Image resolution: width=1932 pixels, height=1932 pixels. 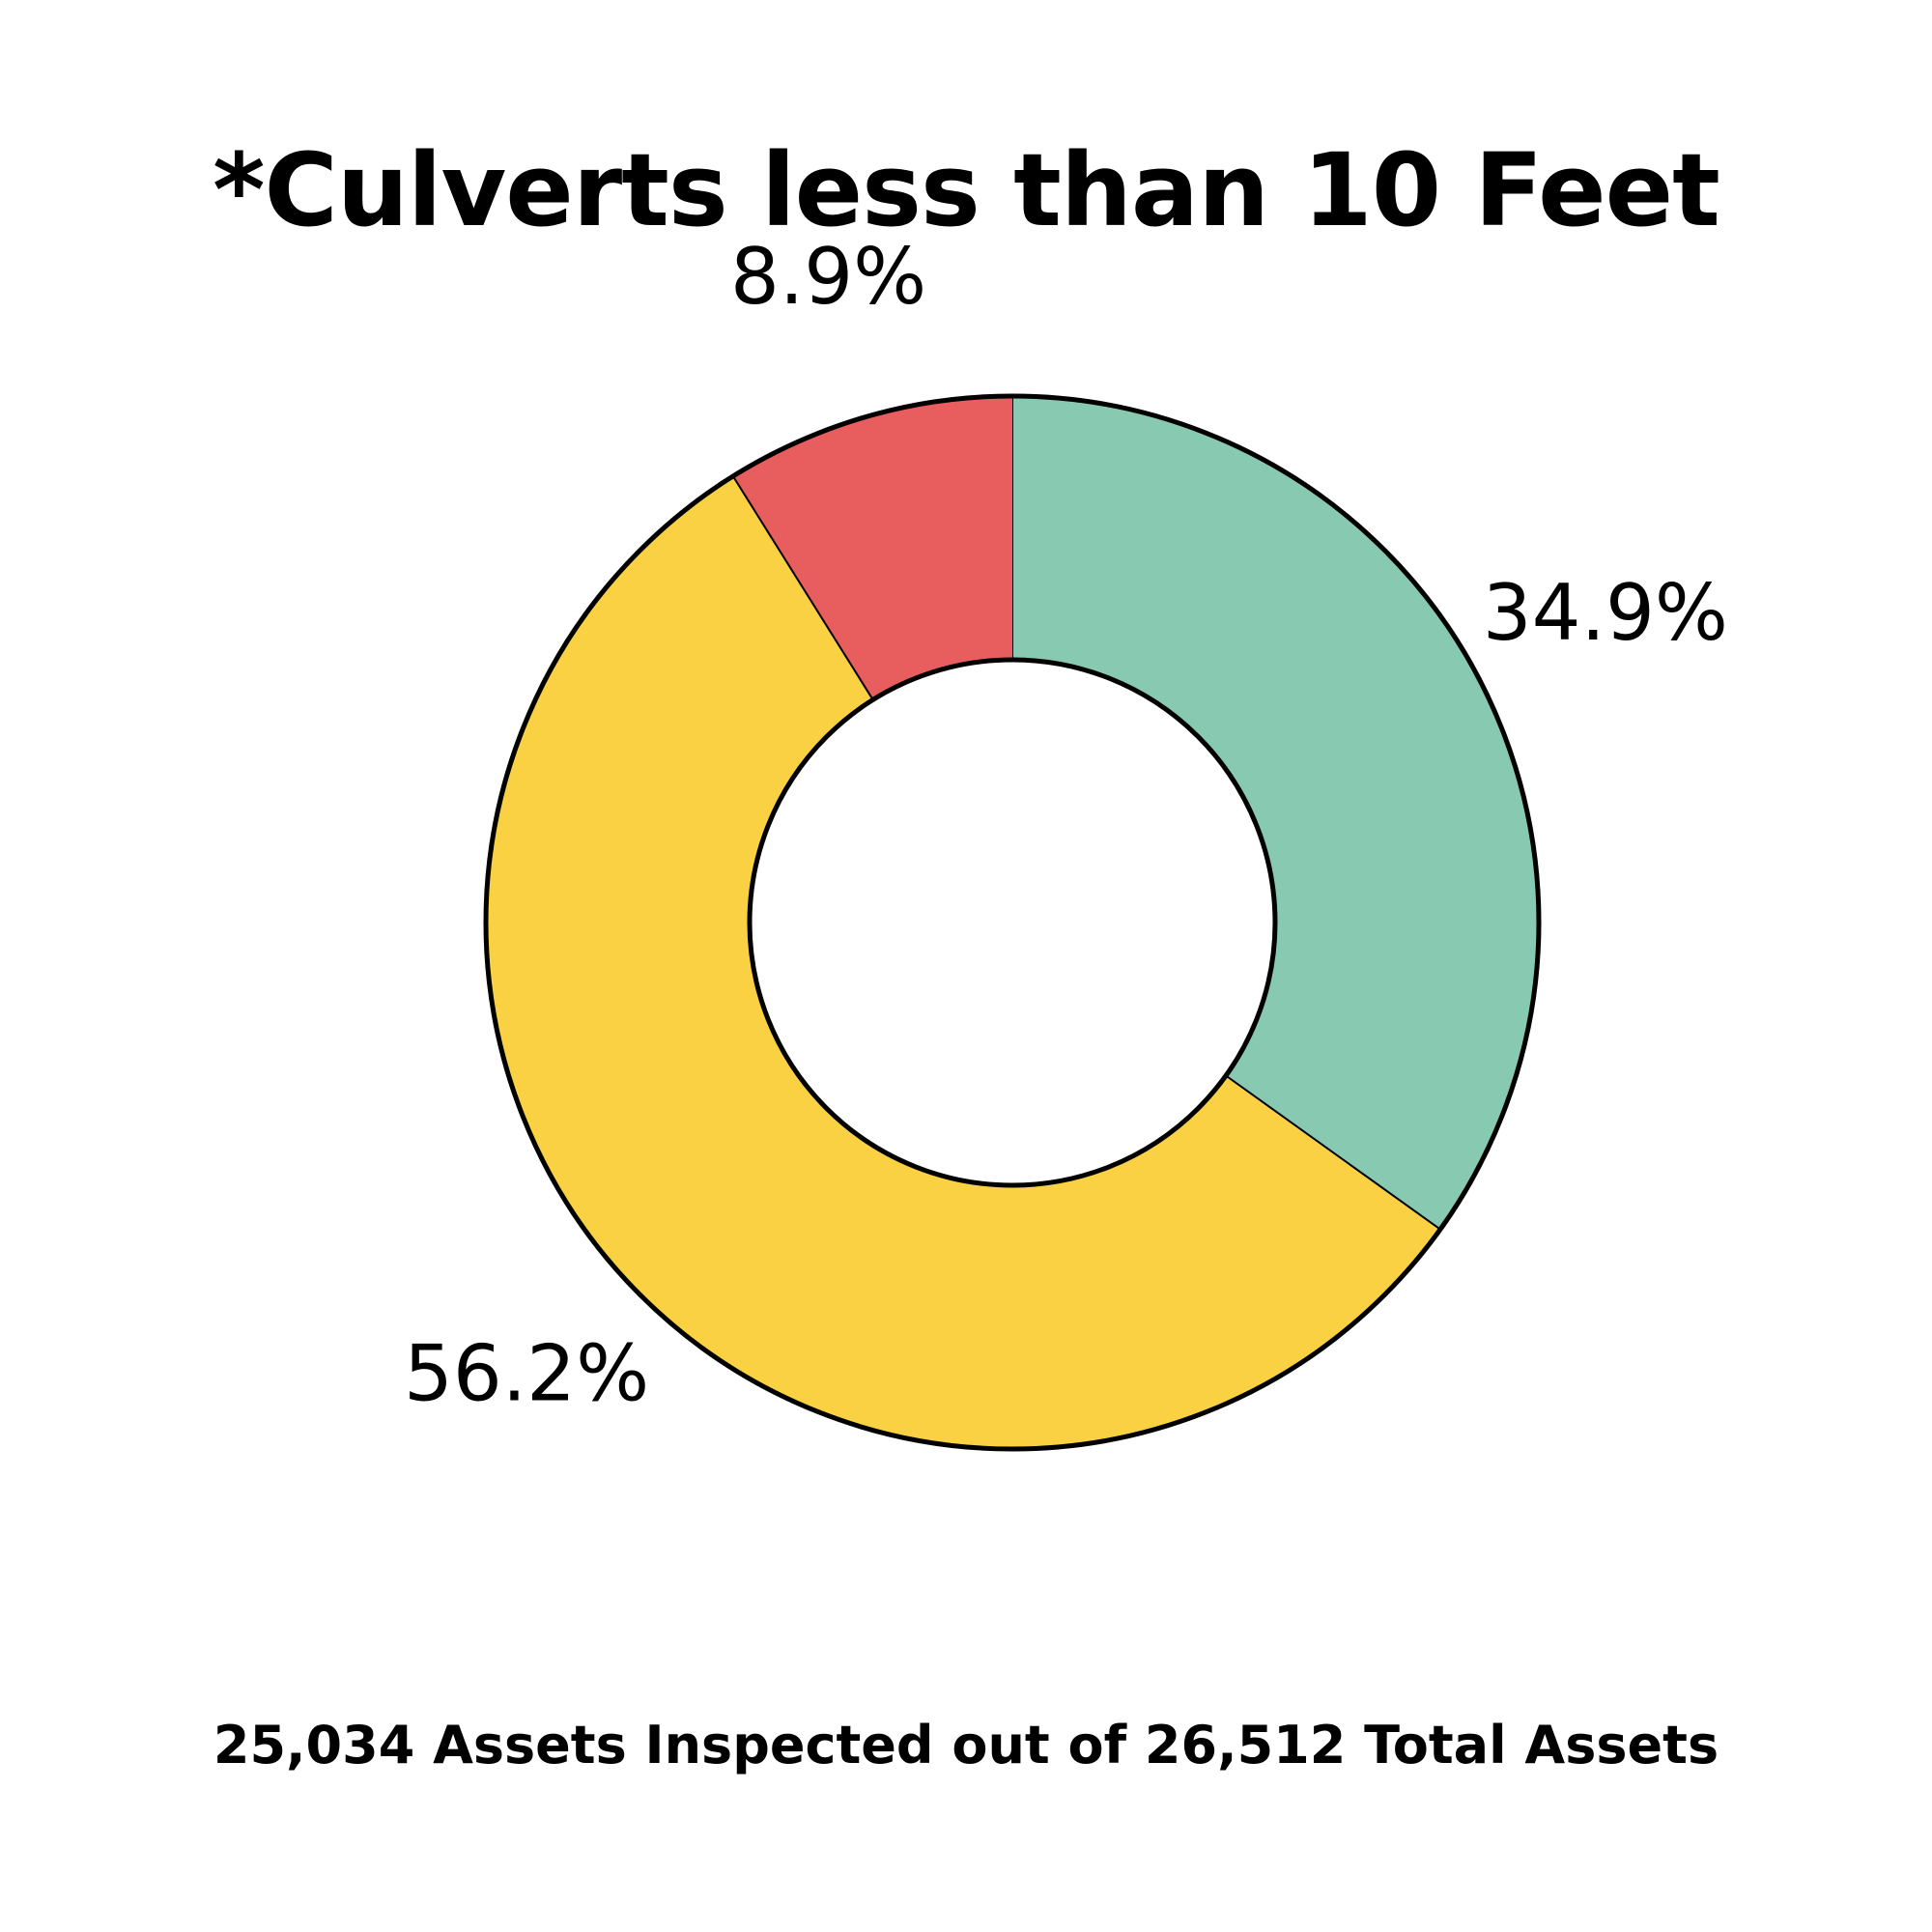 I want to click on slice-label-0: 34.9%, so click(x=1605, y=613).